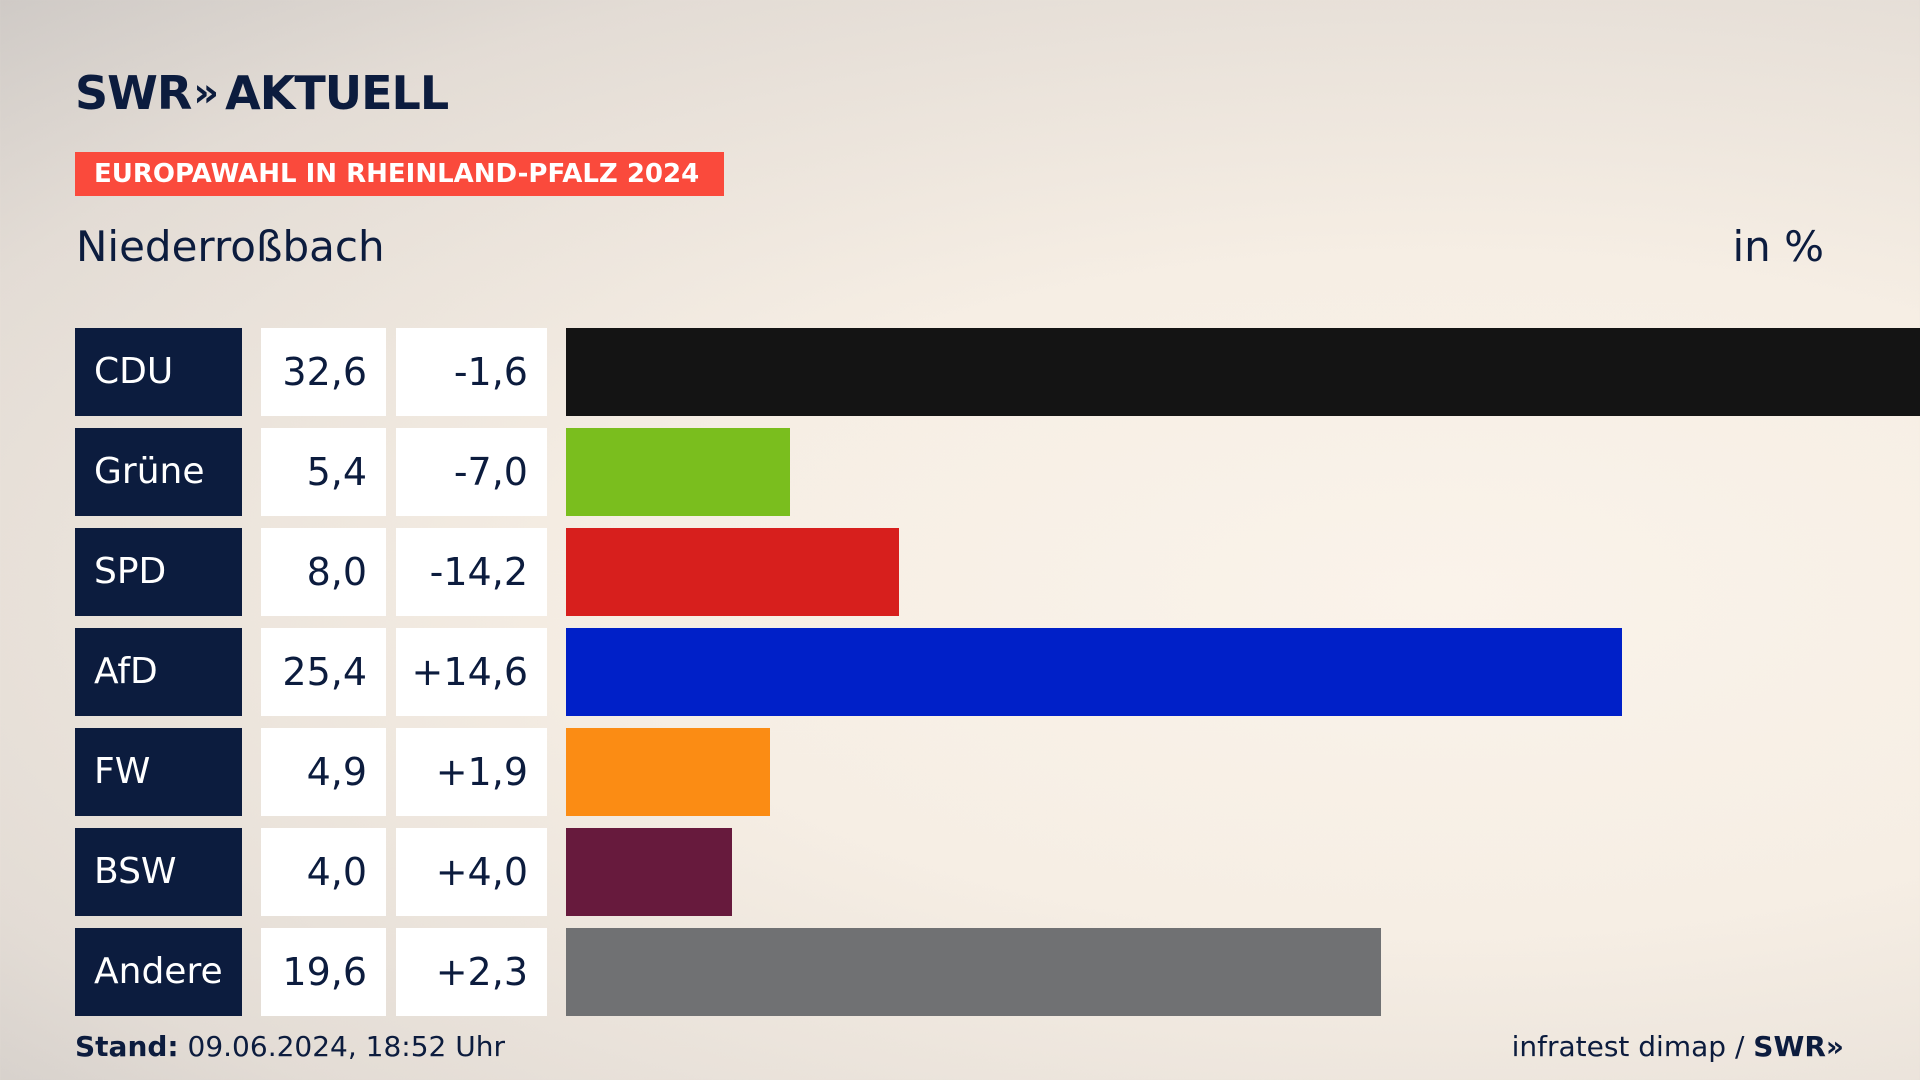 The width and height of the screenshot is (1920, 1080). What do you see at coordinates (323, 872) in the screenshot?
I see `vote-share-value: 4,0` at bounding box center [323, 872].